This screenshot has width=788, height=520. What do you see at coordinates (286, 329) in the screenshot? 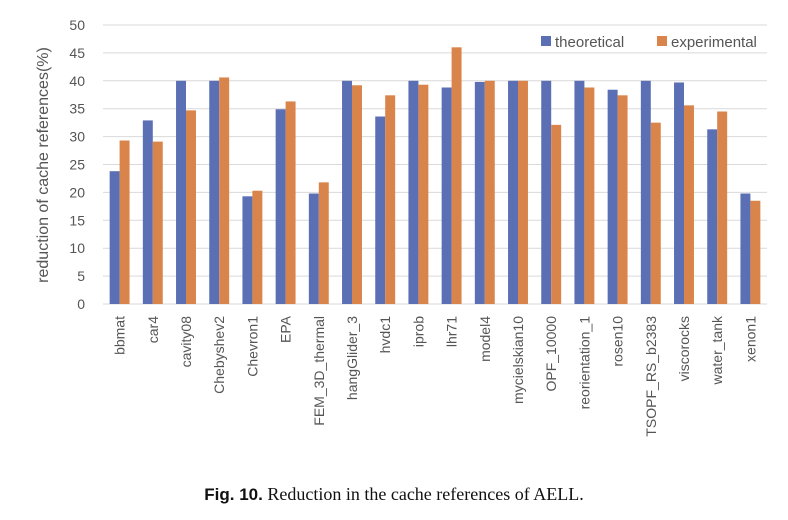
I see `x-tick-label: EPA` at bounding box center [286, 329].